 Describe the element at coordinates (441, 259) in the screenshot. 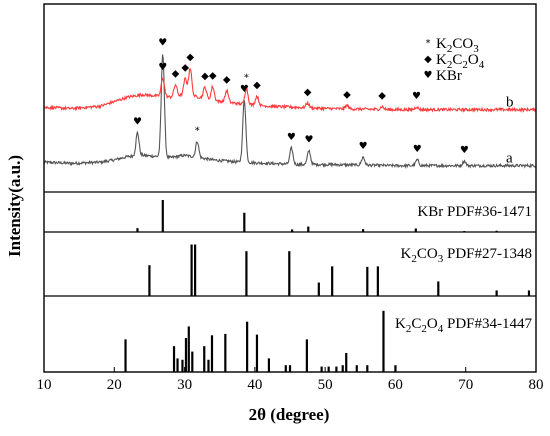

I see `reference-label-part: 3` at that location.